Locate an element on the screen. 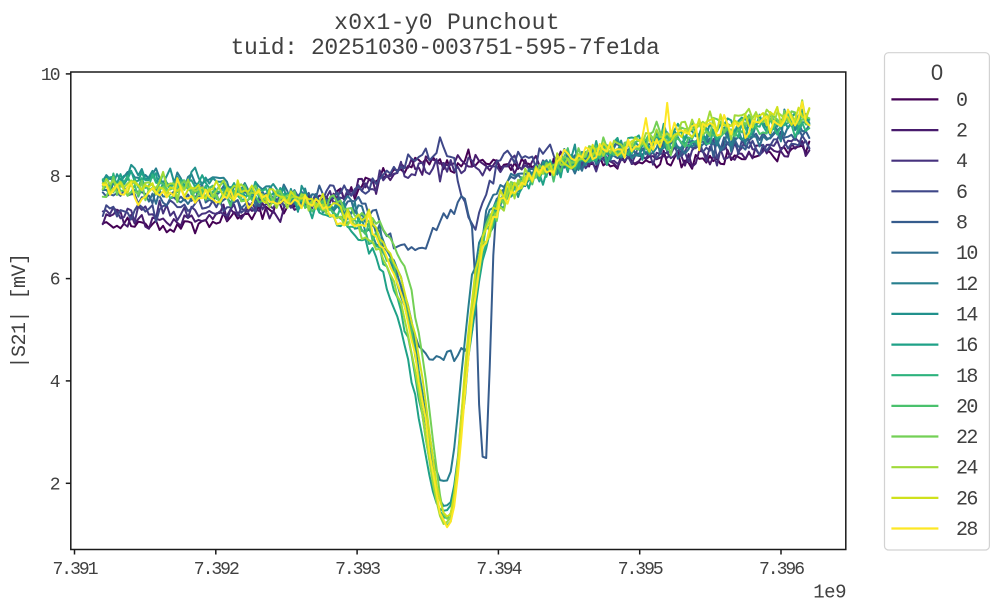 This screenshot has width=999, height=612. svg-text: 7.395 is located at coordinates (640, 570).